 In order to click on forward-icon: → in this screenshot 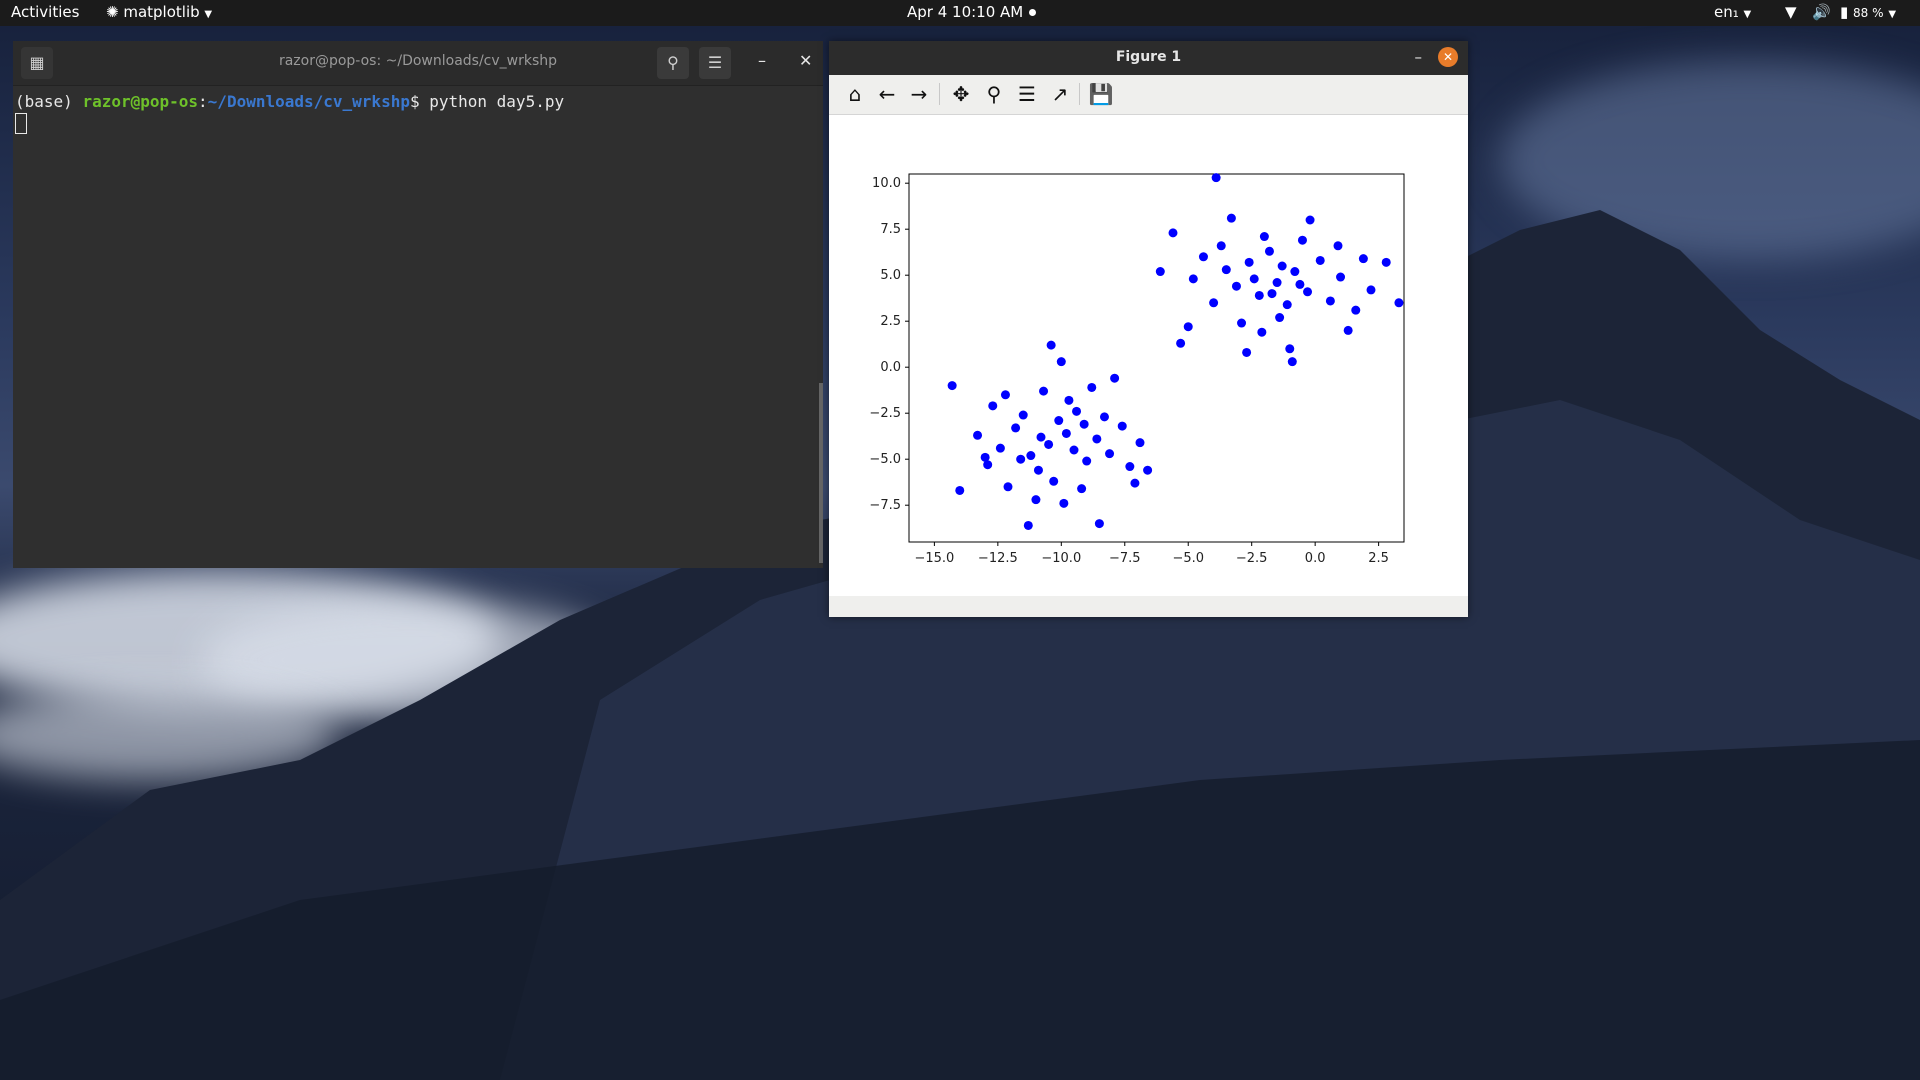, I will do `click(919, 94)`.